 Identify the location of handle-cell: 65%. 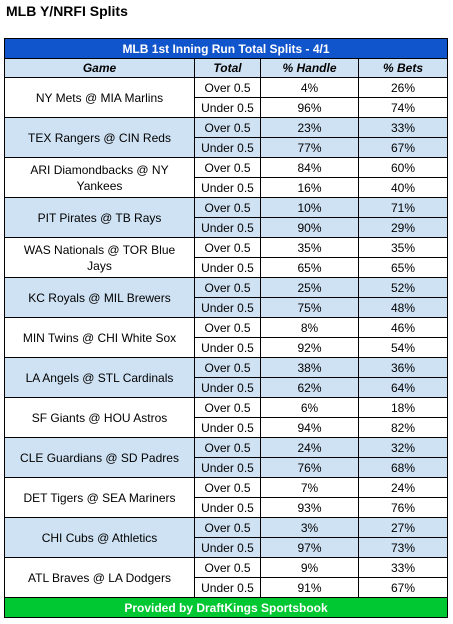
(309, 267).